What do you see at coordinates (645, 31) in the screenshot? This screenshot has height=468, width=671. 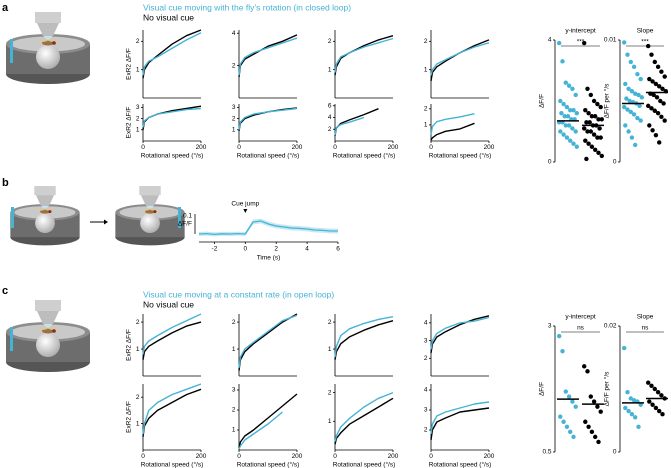 I see `strip-title: Slope` at bounding box center [645, 31].